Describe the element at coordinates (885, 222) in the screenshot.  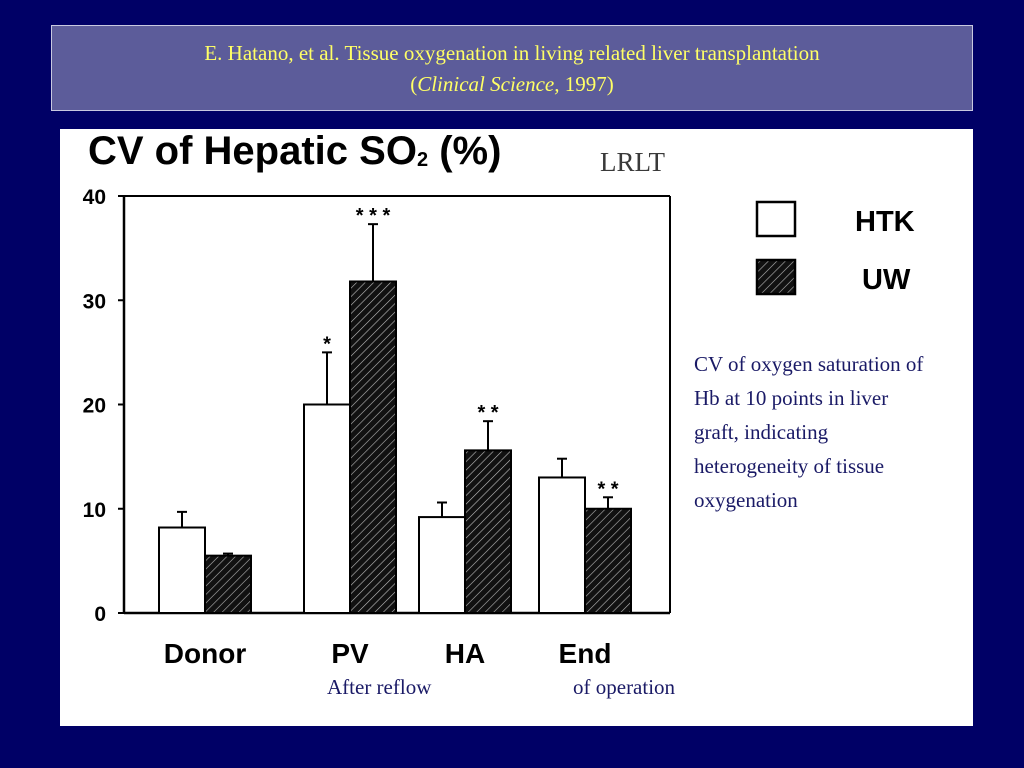
I see `legend-label-htk: HTK` at that location.